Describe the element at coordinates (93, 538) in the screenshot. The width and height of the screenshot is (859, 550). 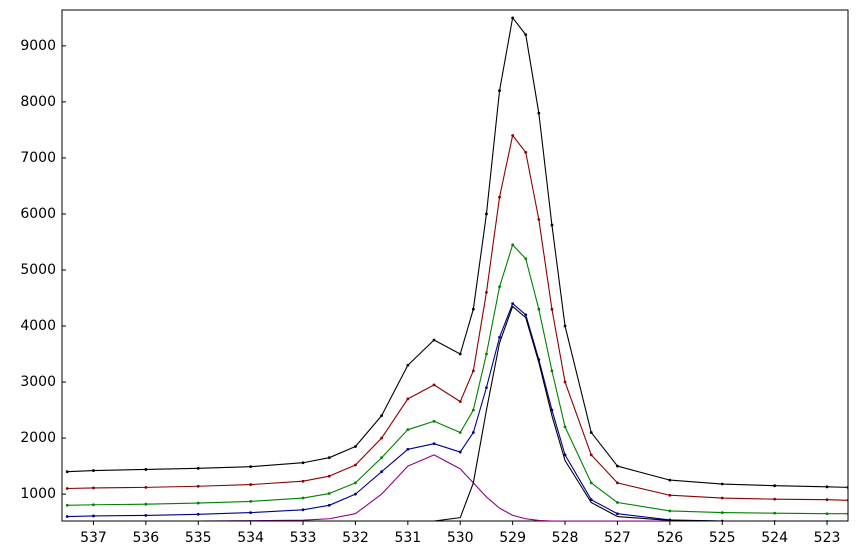
I see `x-tick-label: 537` at that location.